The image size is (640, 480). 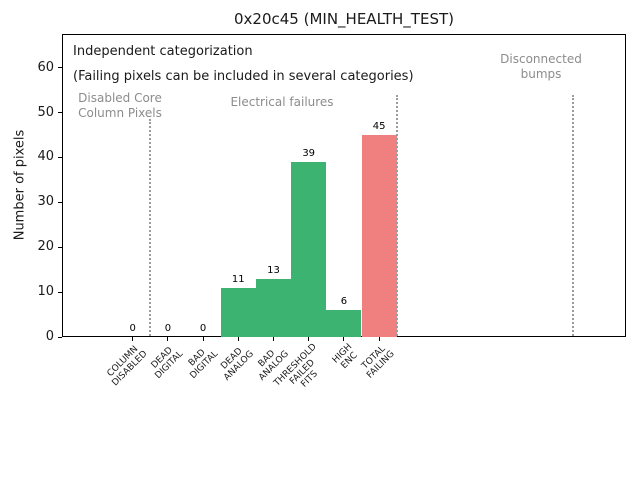 What do you see at coordinates (45, 292) in the screenshot?
I see `y-tick-label: 10` at bounding box center [45, 292].